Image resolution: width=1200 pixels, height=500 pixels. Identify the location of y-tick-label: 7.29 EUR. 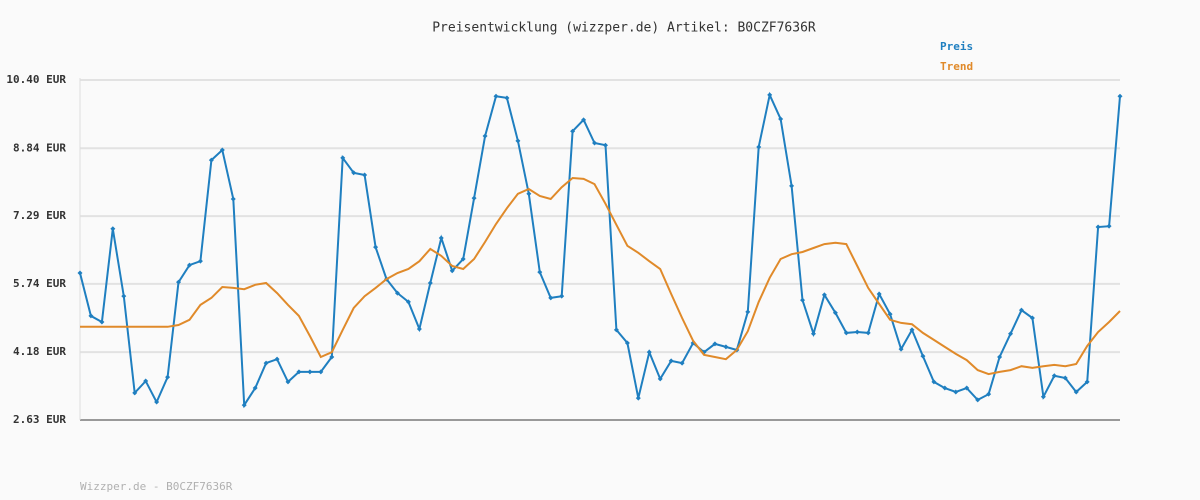
(39, 215).